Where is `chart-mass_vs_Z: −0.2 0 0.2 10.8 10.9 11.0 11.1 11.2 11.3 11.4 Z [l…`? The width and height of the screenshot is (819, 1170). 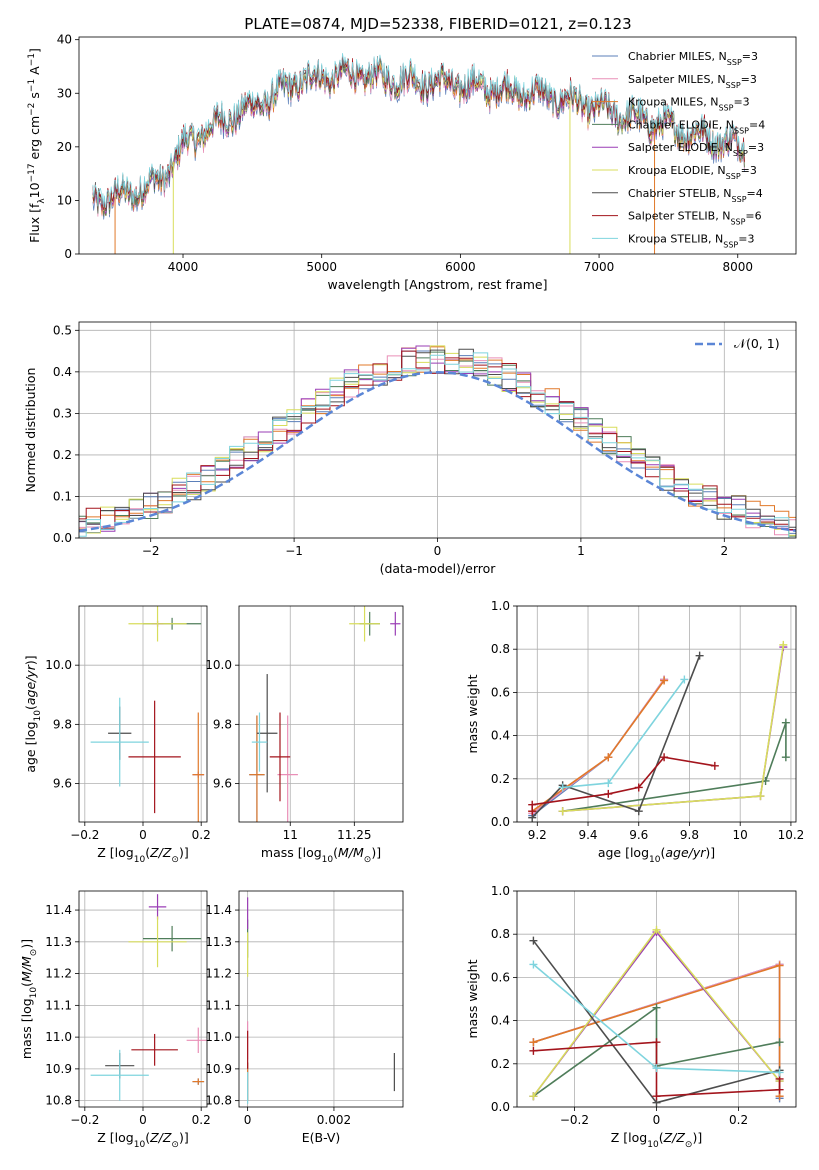
chart-mass_vs_Z: −0.2 0 0.2 10.8 10.9 11.0 11.1 11.2 11.3 11.4 Z [l… is located at coordinates (115, 1020).